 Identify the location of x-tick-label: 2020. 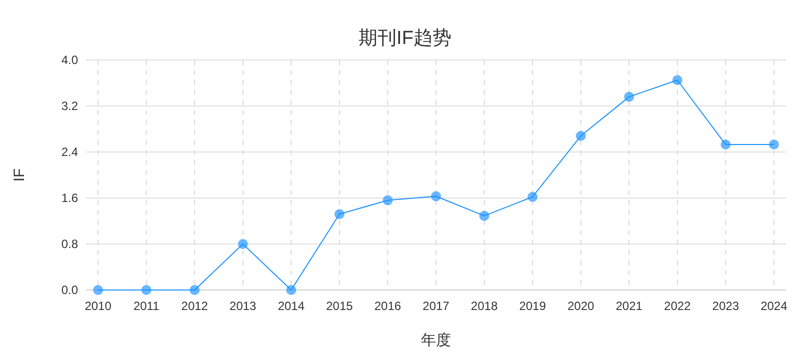
(580, 306).